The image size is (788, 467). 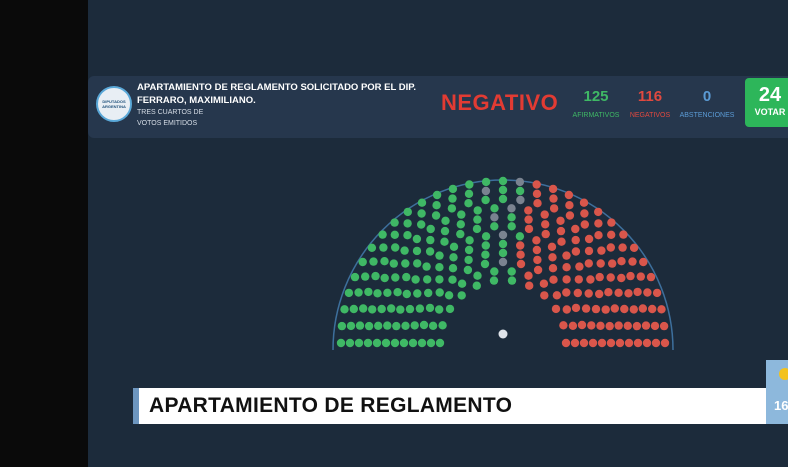 What do you see at coordinates (44, 233) in the screenshot?
I see `left-black-bar` at bounding box center [44, 233].